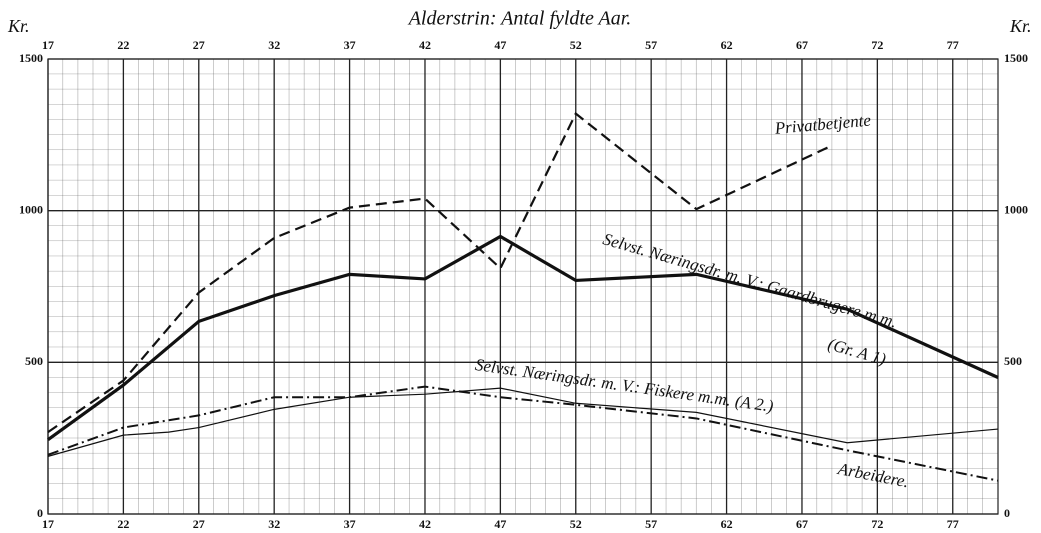 Image resolution: width=1041 pixels, height=533 pixels. What do you see at coordinates (519, 19) in the screenshot?
I see `chart-title: Alderstrin: Antal fyldte Aar.` at bounding box center [519, 19].